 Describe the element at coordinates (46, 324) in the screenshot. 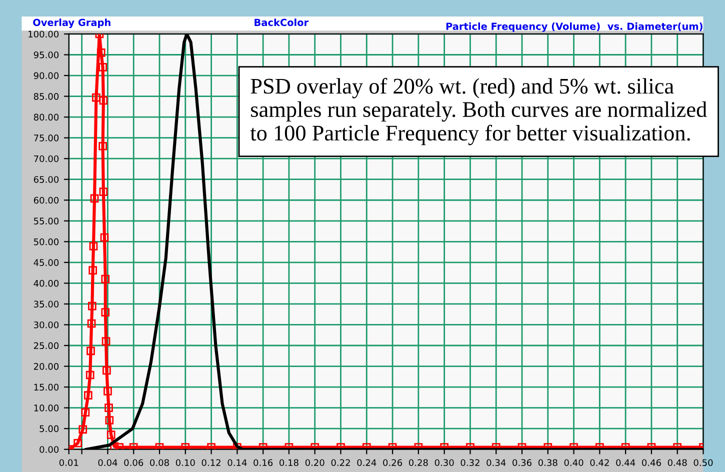

I see `y-tick-label: 30.00` at that location.